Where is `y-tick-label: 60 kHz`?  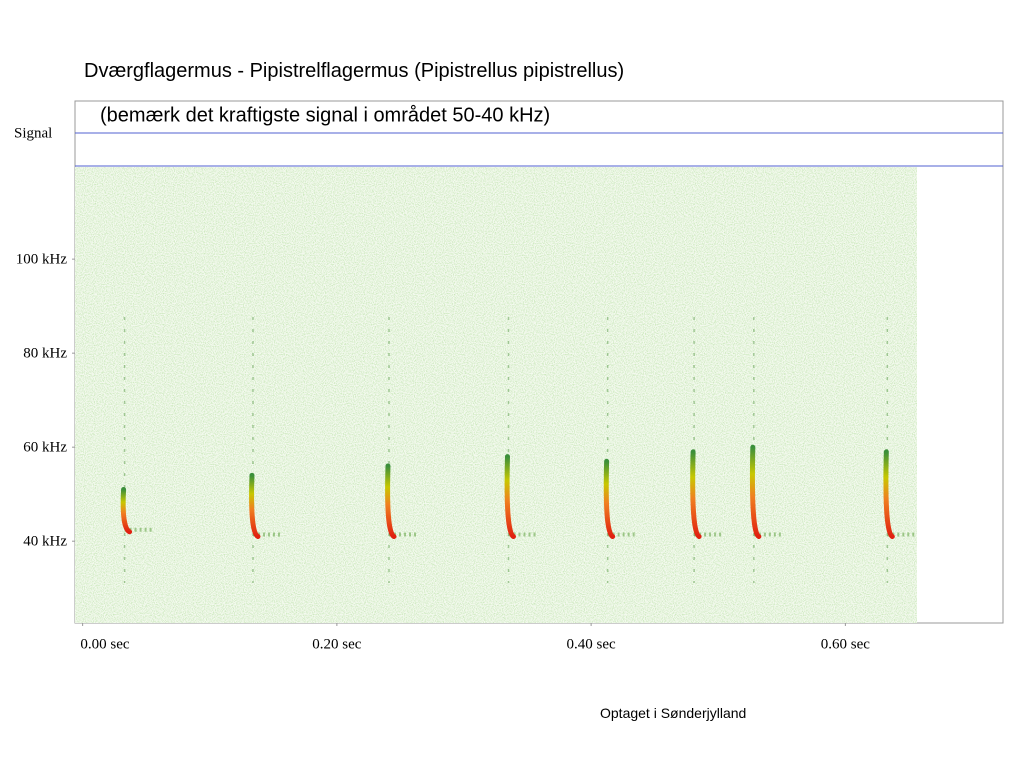 y-tick-label: 60 kHz is located at coordinates (45, 448).